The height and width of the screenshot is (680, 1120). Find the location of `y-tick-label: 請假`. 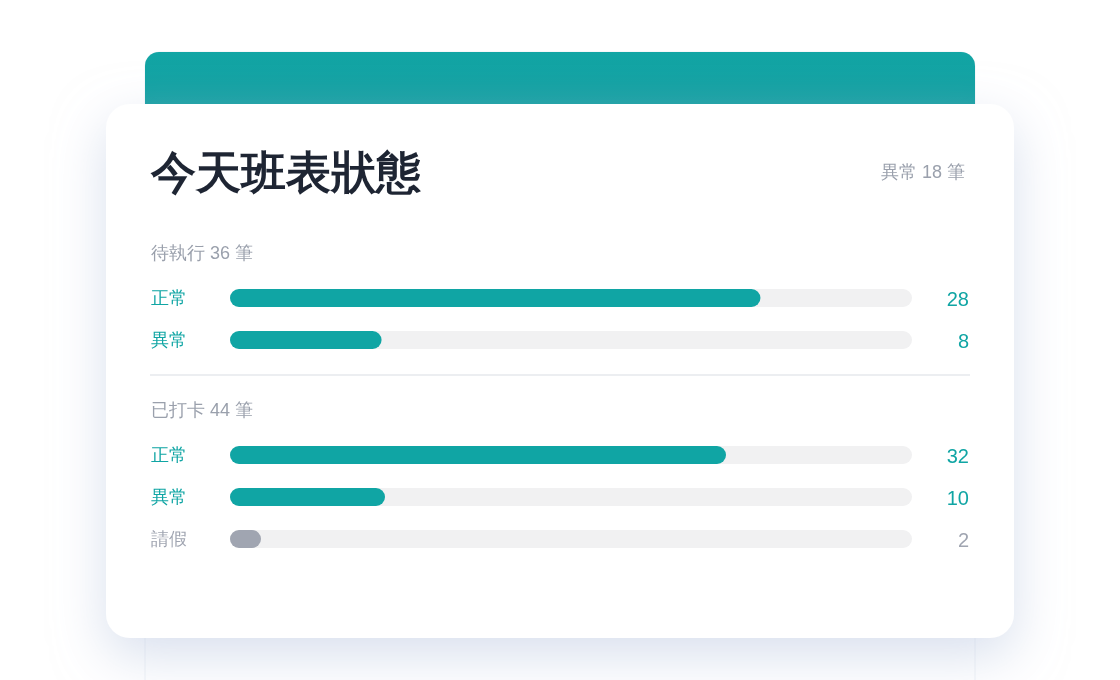

y-tick-label: 請假 is located at coordinates (169, 539).